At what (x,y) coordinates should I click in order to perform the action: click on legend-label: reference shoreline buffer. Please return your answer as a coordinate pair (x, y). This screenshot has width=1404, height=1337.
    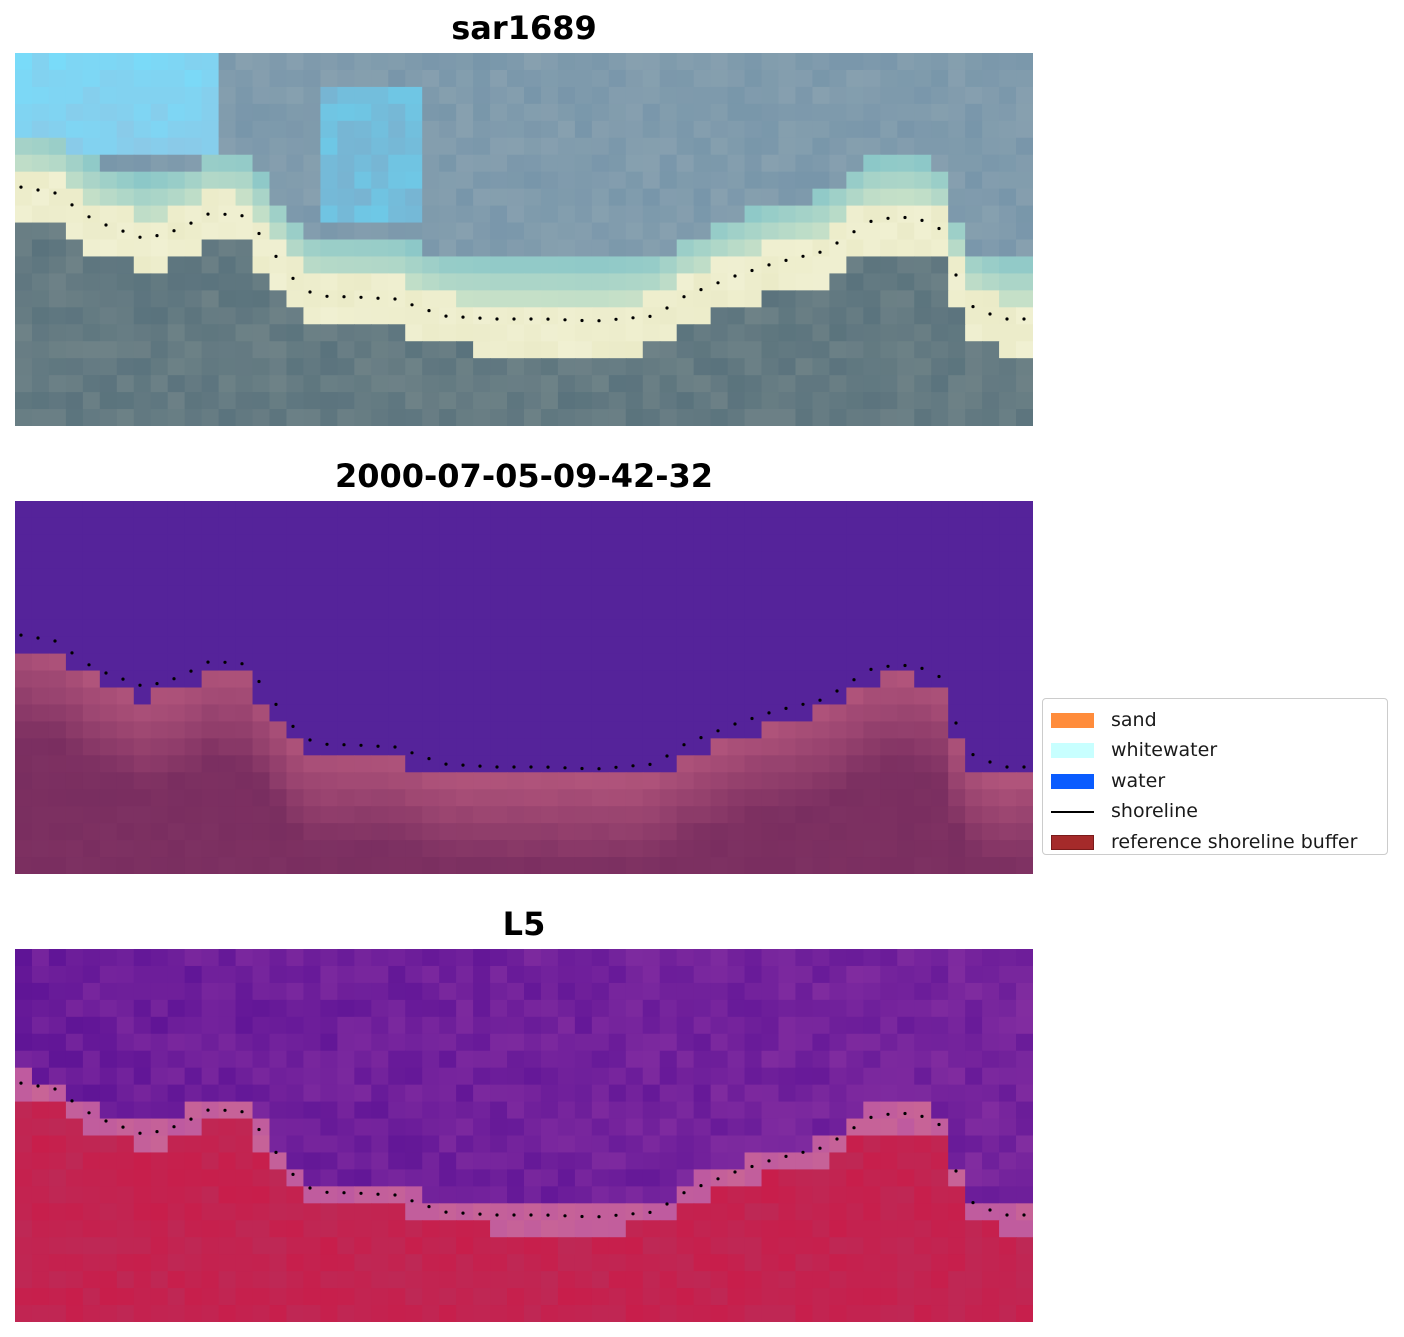
    Looking at the image, I should click on (1234, 841).